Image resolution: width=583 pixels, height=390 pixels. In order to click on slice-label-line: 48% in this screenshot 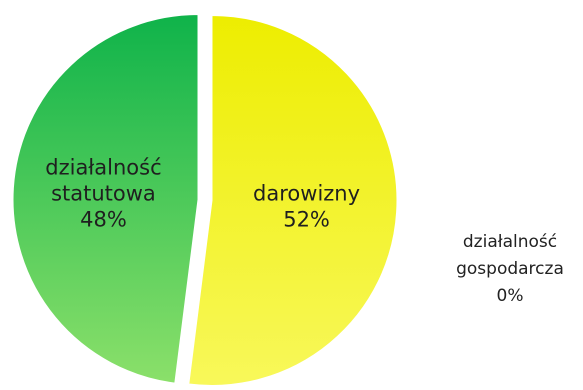, I will do `click(103, 220)`.